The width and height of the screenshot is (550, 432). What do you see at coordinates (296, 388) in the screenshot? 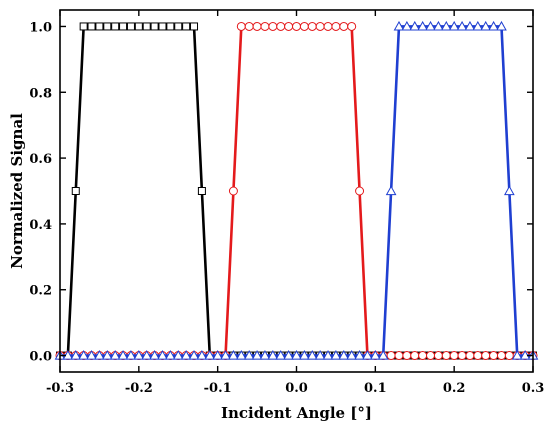
I see `x-tick-label: 0.0` at bounding box center [296, 388].